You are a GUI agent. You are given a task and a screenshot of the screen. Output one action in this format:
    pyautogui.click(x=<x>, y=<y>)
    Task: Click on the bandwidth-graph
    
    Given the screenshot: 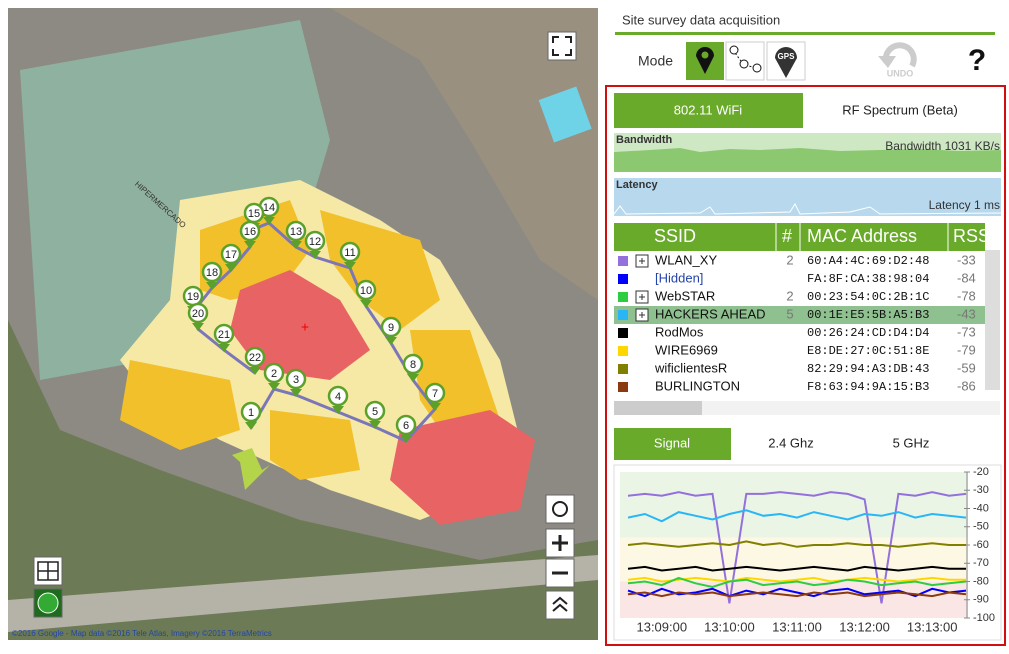 What is the action you would take?
    pyautogui.click(x=807, y=160)
    